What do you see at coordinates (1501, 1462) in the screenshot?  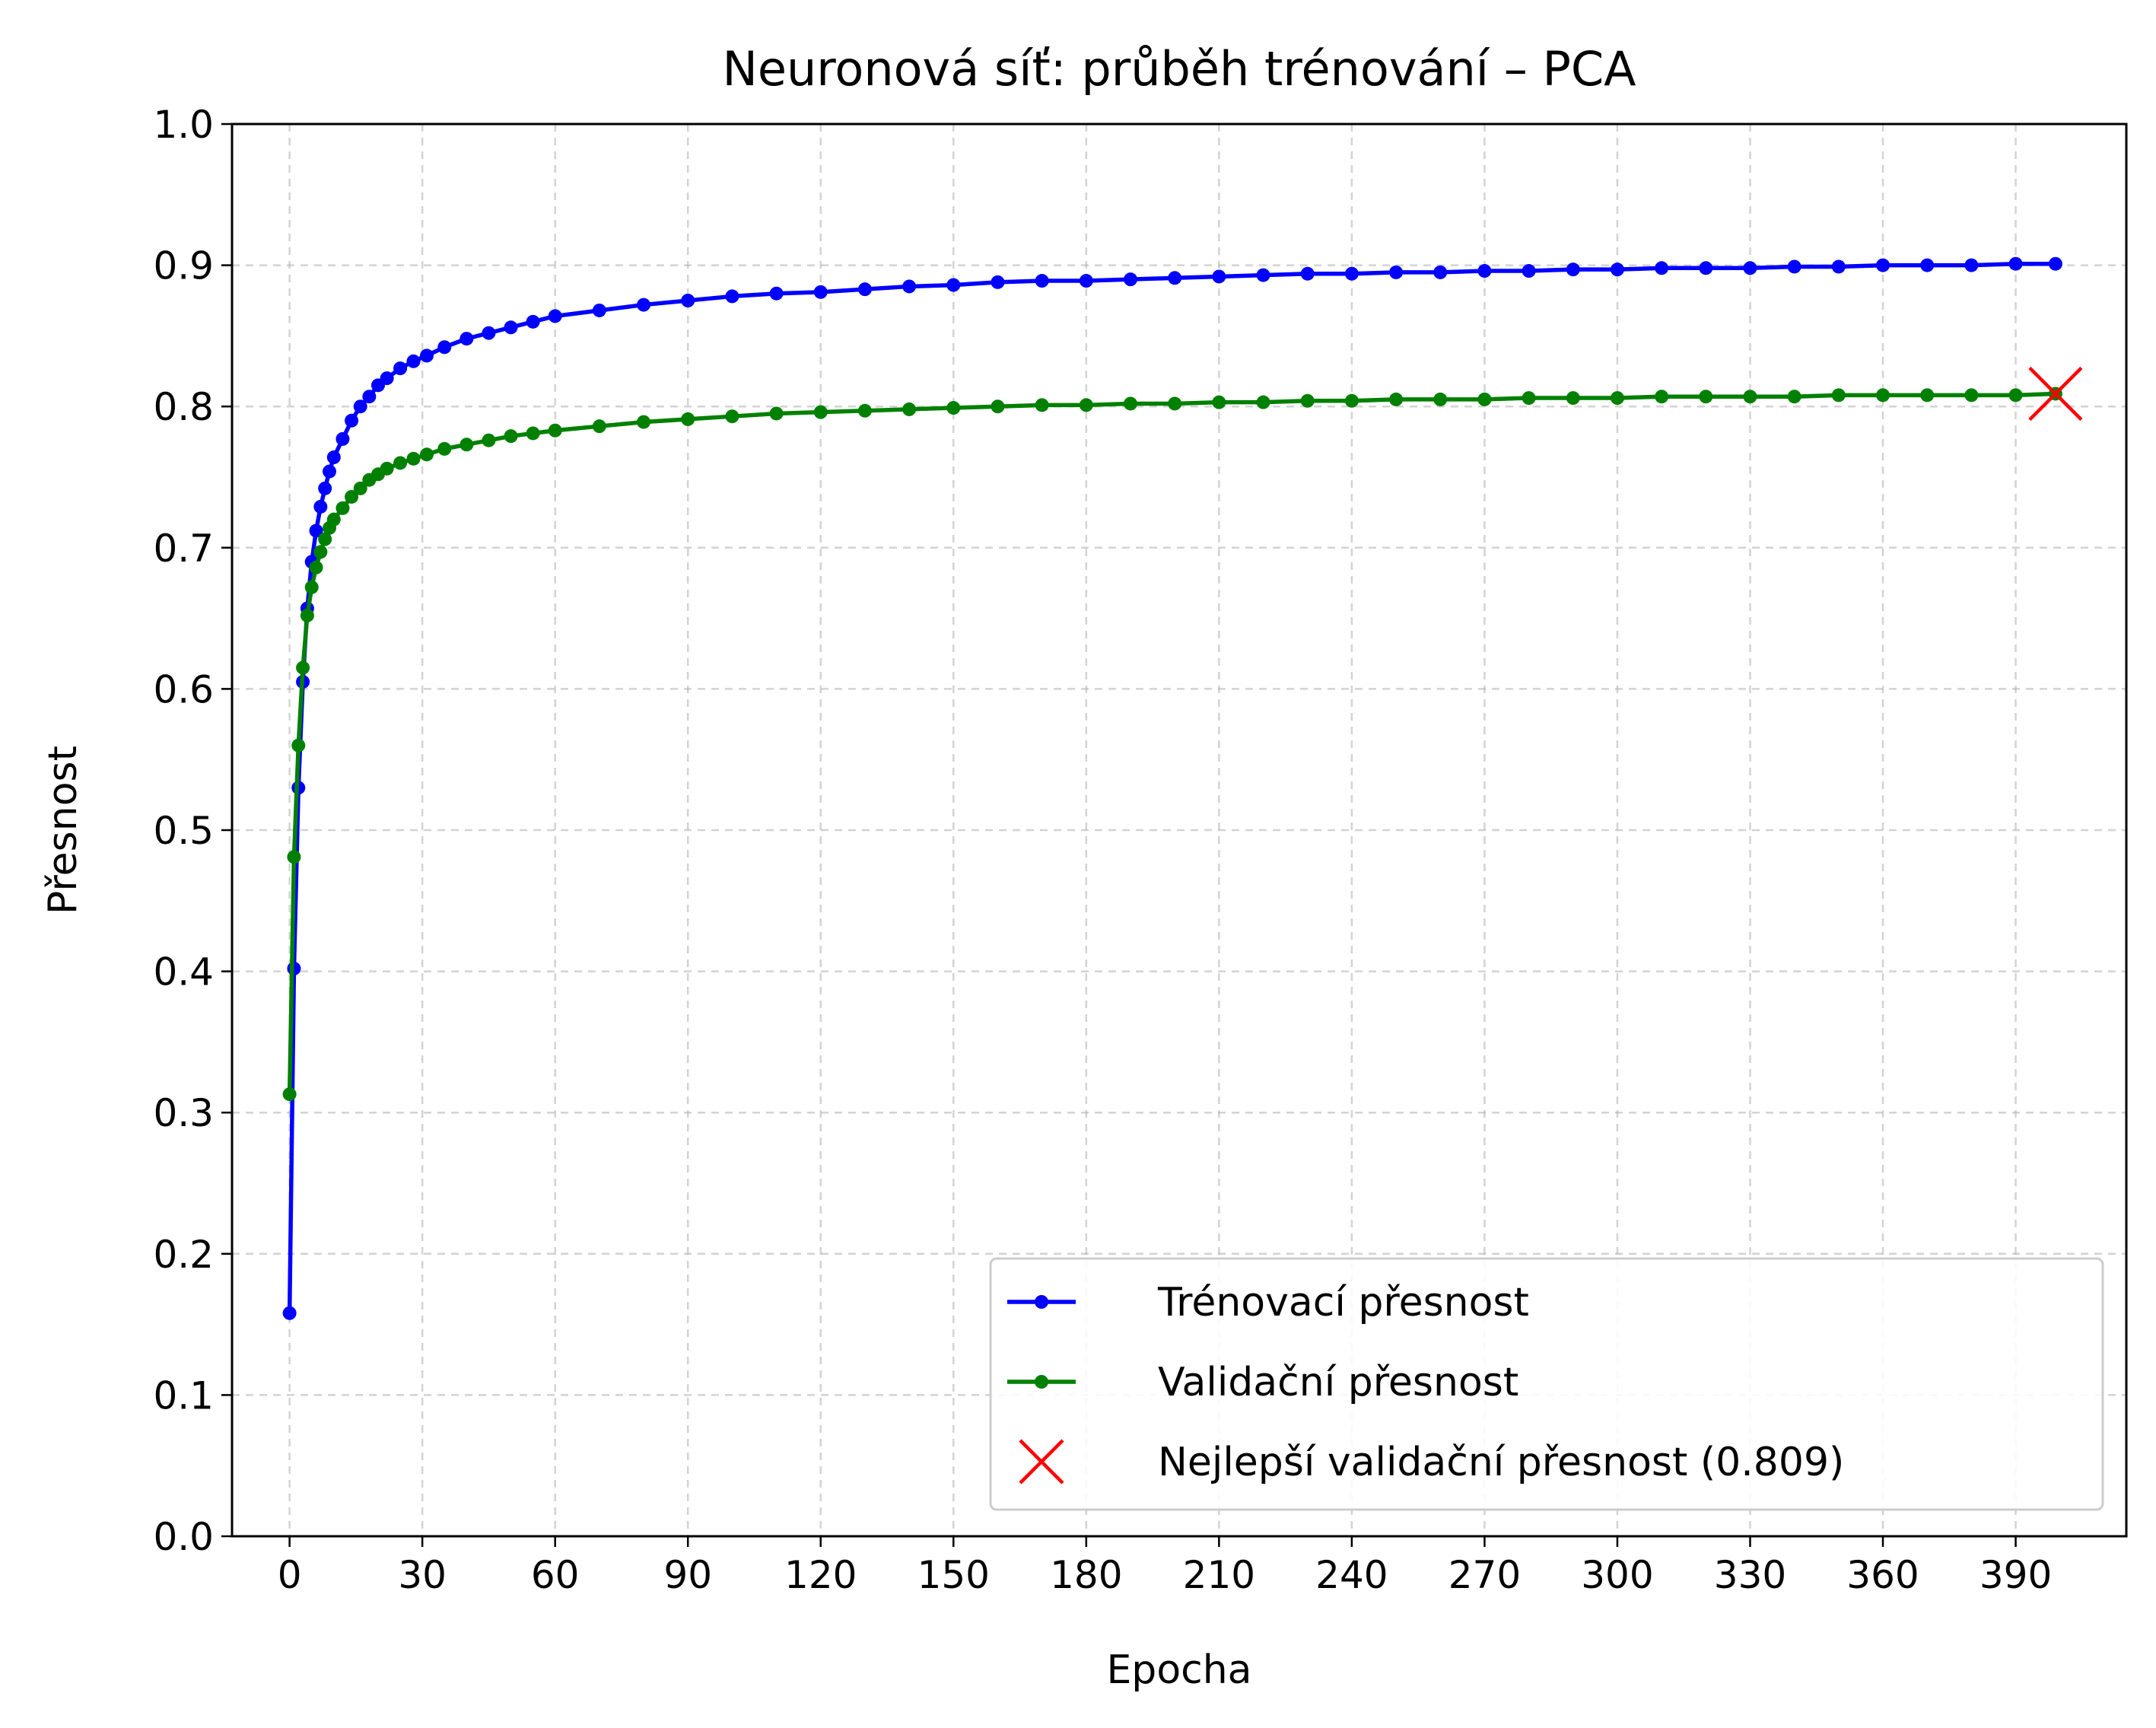 I see `legend-label-best: Nejlepší validační přesnost (0.809)` at bounding box center [1501, 1462].